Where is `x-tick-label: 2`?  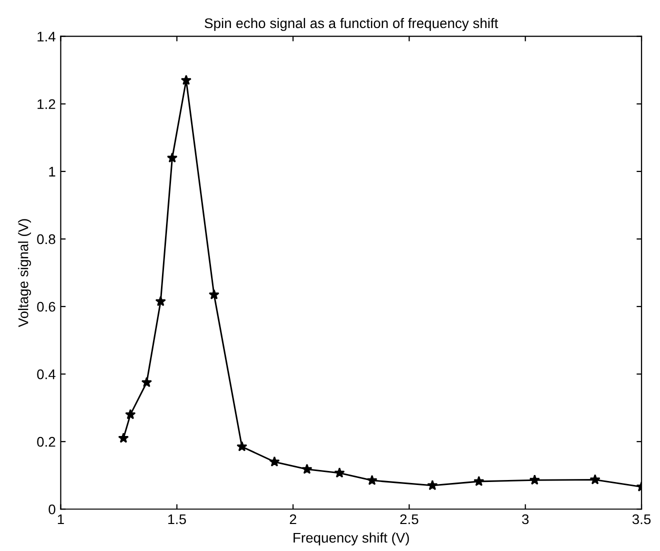 x-tick-label: 2 is located at coordinates (293, 519).